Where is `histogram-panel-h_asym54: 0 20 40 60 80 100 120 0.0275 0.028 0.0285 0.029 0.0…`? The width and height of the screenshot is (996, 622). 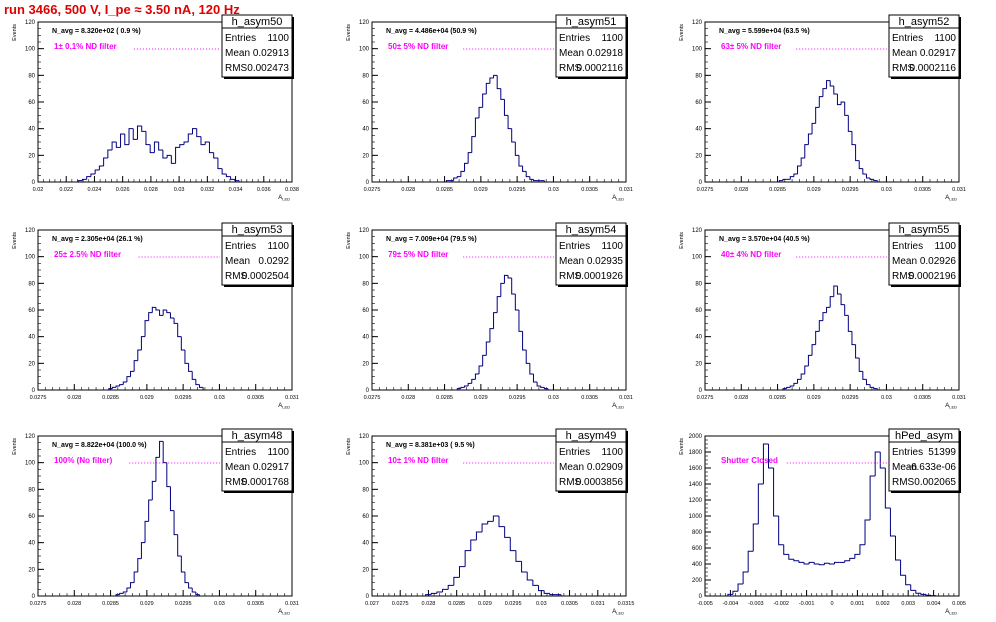 histogram-panel-h_asym54: 0 20 40 60 80 100 120 0.0275 0.028 0.0285 0.029 0.0… is located at coordinates (489, 316).